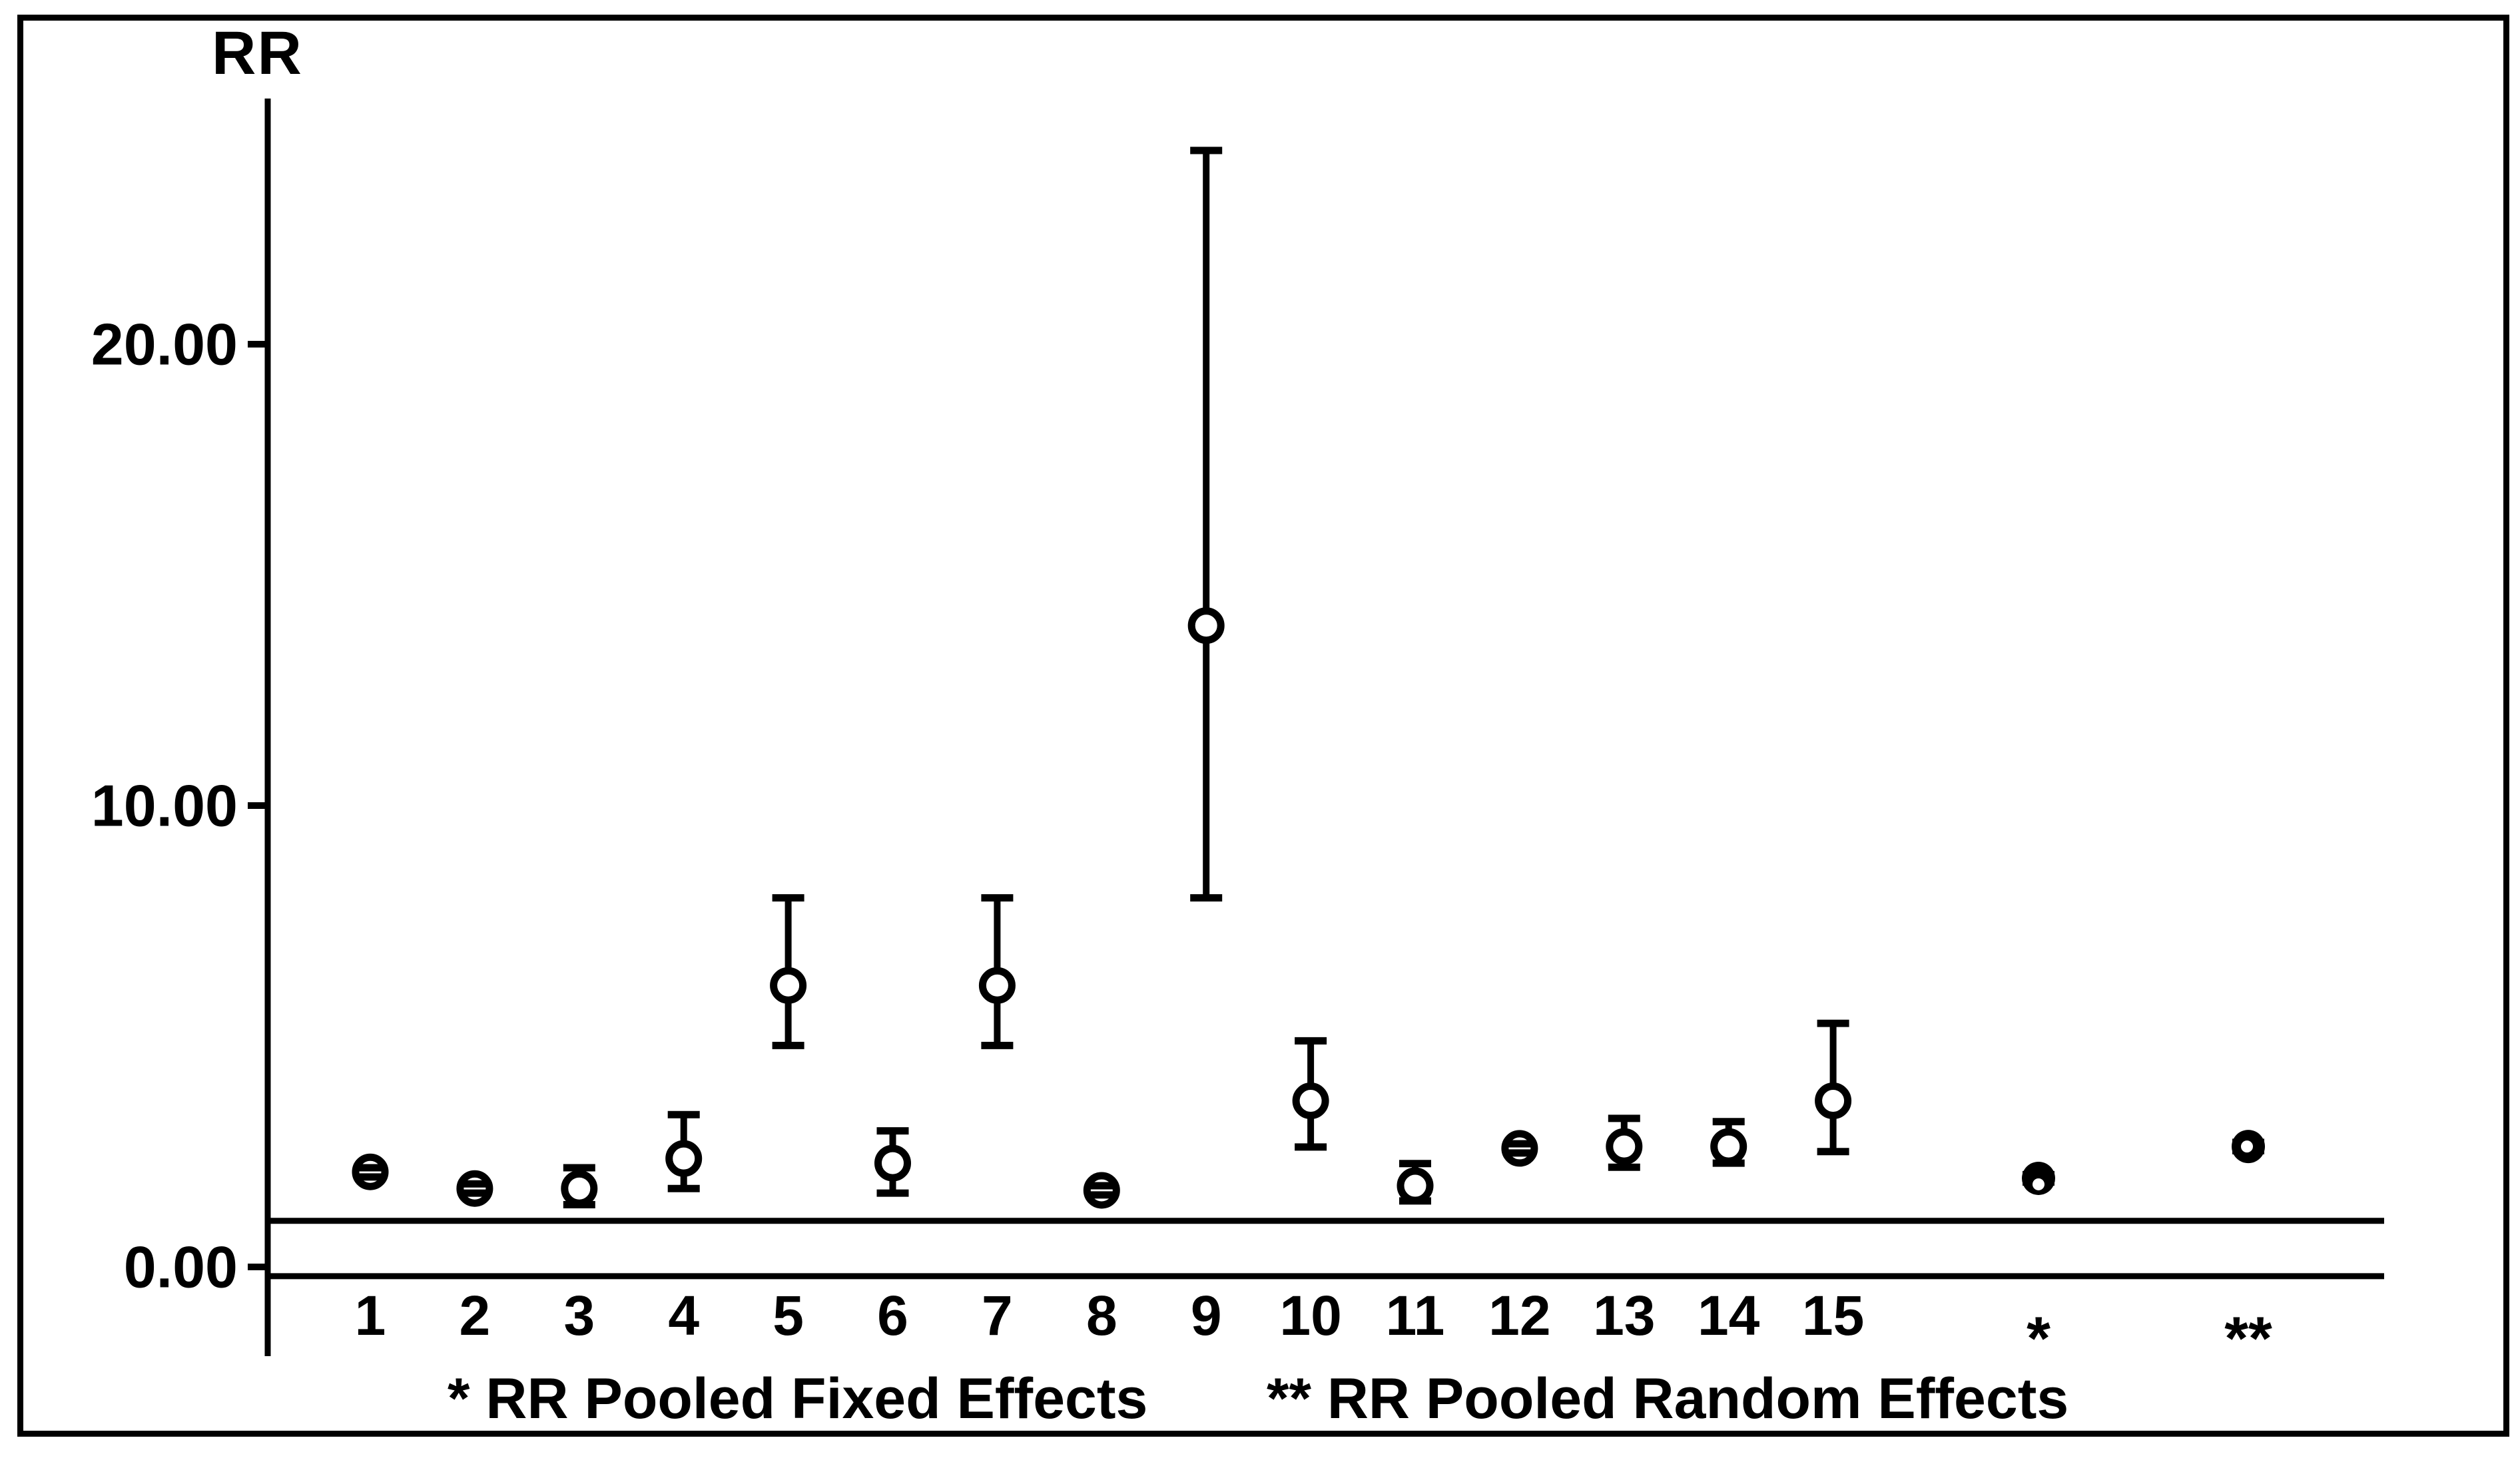 Image resolution: width=2520 pixels, height=1462 pixels. Describe the element at coordinates (1415, 1315) in the screenshot. I see `x-tick-label-11: 11` at that location.